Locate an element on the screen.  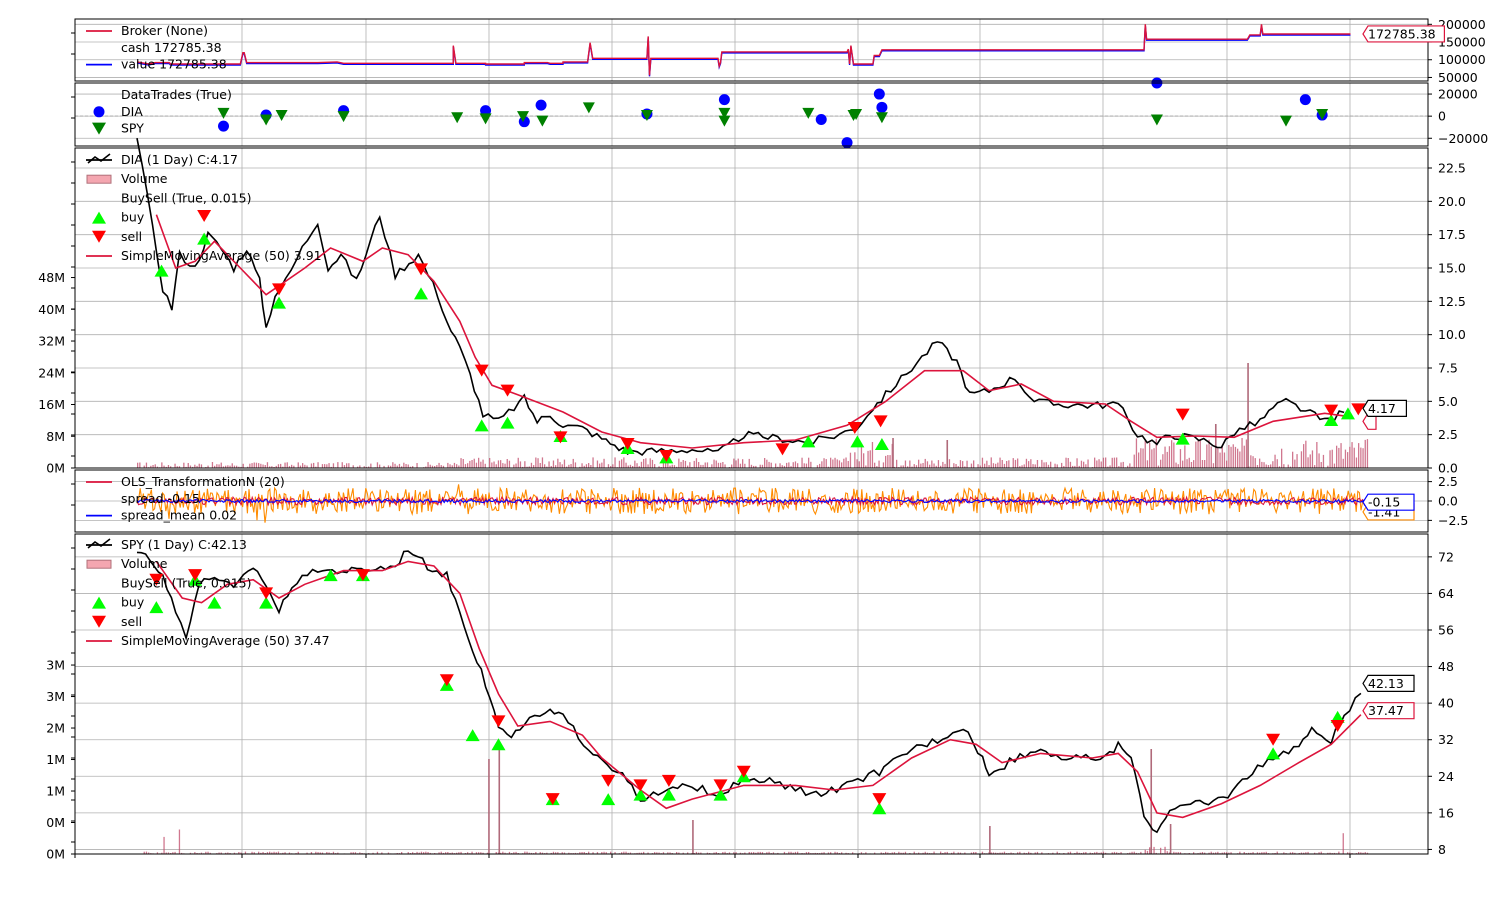
y-tick-label: 200000 is located at coordinates (1462, 24).